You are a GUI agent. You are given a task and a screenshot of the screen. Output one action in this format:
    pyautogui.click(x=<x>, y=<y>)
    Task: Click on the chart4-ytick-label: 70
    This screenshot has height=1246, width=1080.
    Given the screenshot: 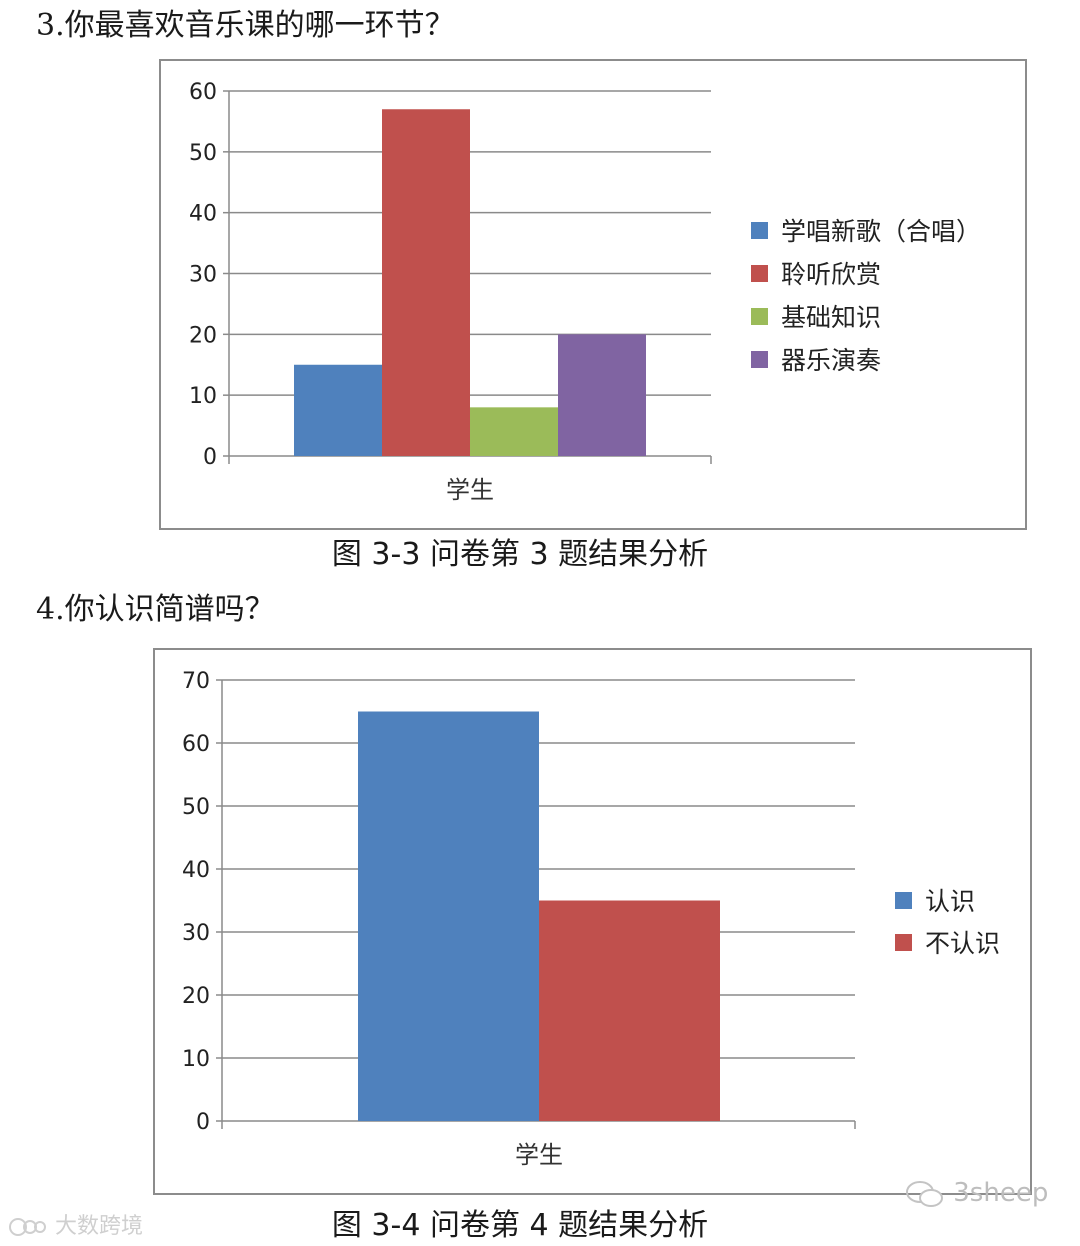 What is the action you would take?
    pyautogui.click(x=196, y=681)
    